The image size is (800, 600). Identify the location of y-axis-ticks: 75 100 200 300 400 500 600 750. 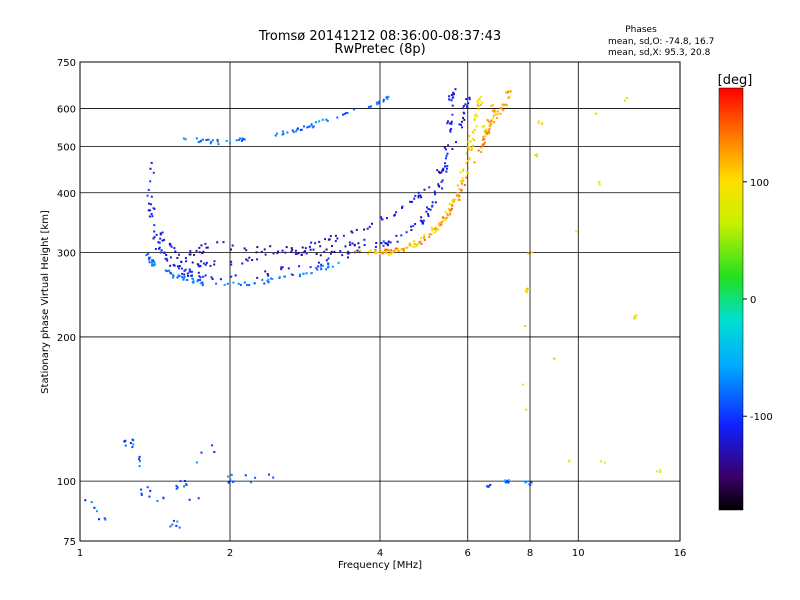
(66, 303).